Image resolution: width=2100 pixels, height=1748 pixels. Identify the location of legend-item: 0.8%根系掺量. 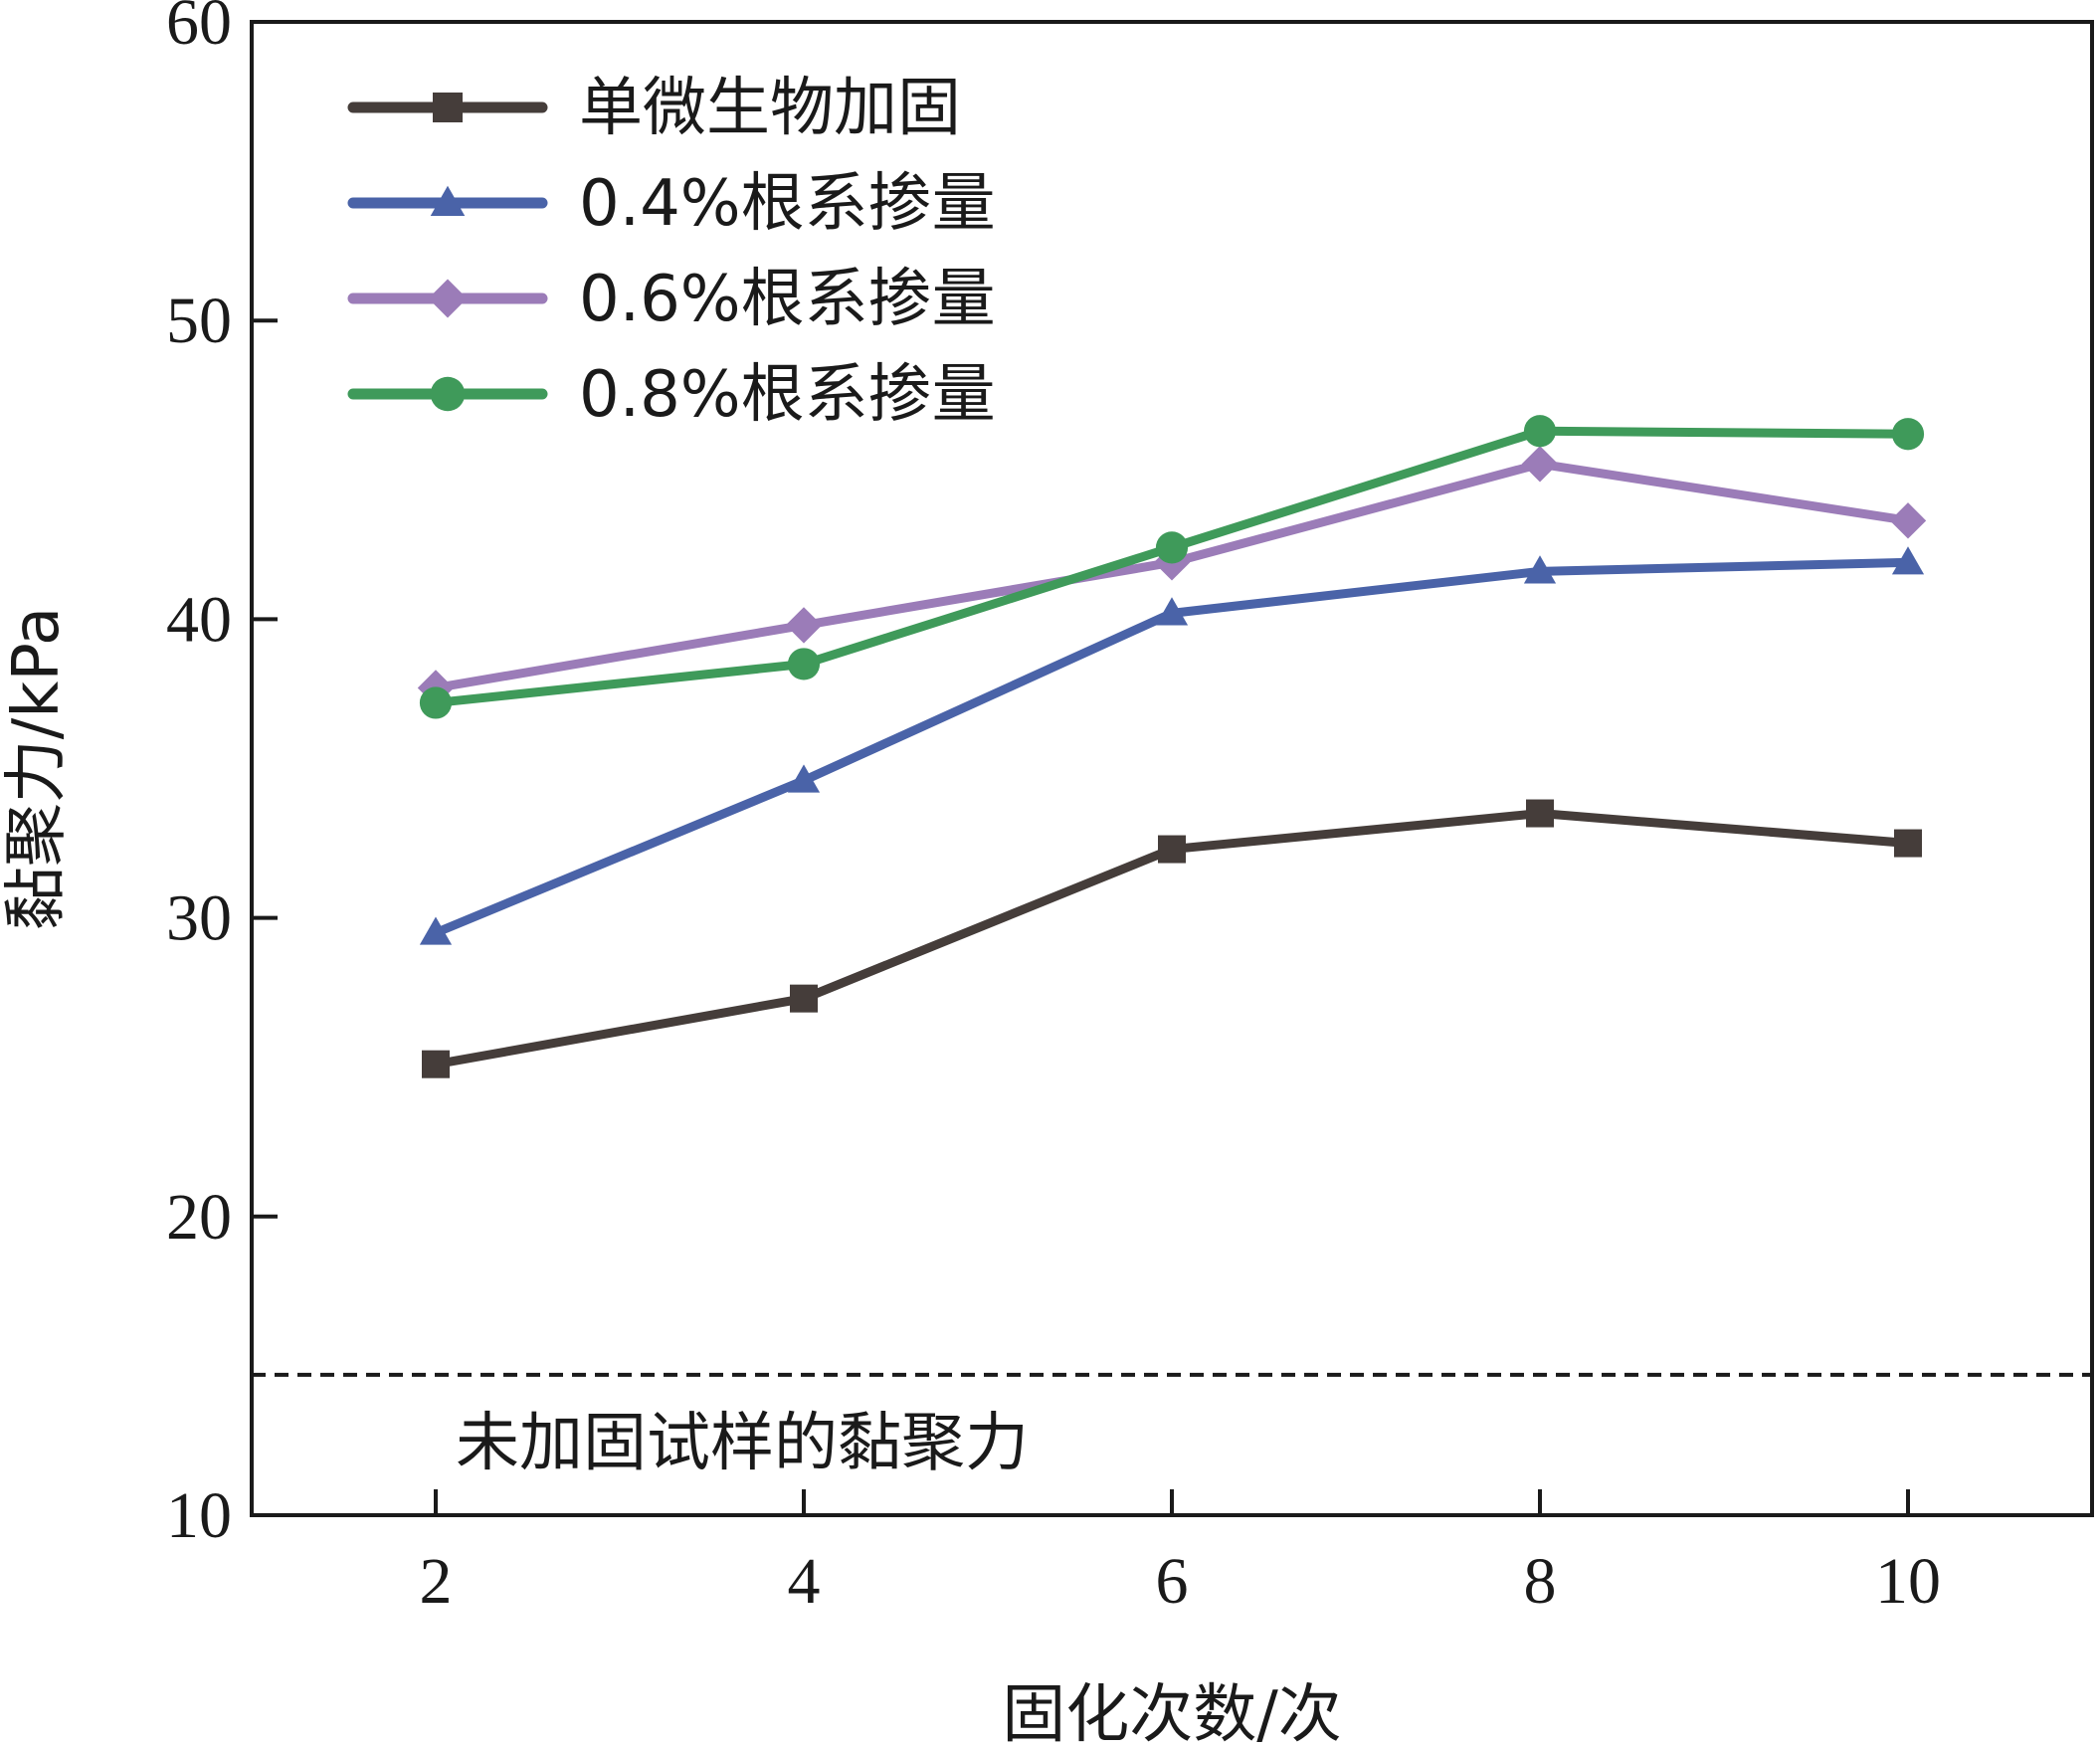
(671, 395).